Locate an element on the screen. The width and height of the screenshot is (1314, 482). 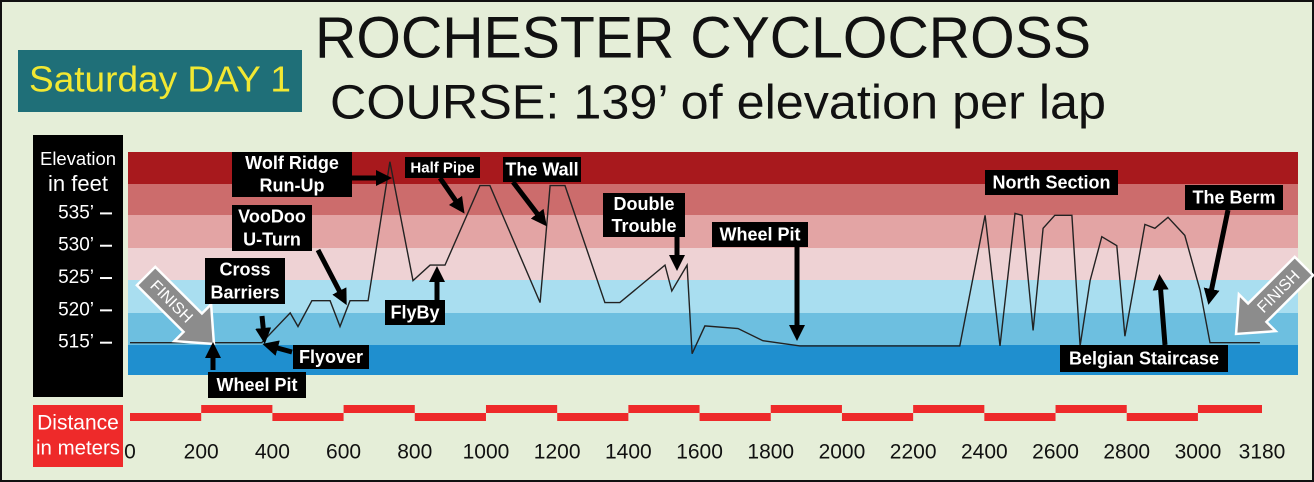
annotation-label: The Wall is located at coordinates (541, 169).